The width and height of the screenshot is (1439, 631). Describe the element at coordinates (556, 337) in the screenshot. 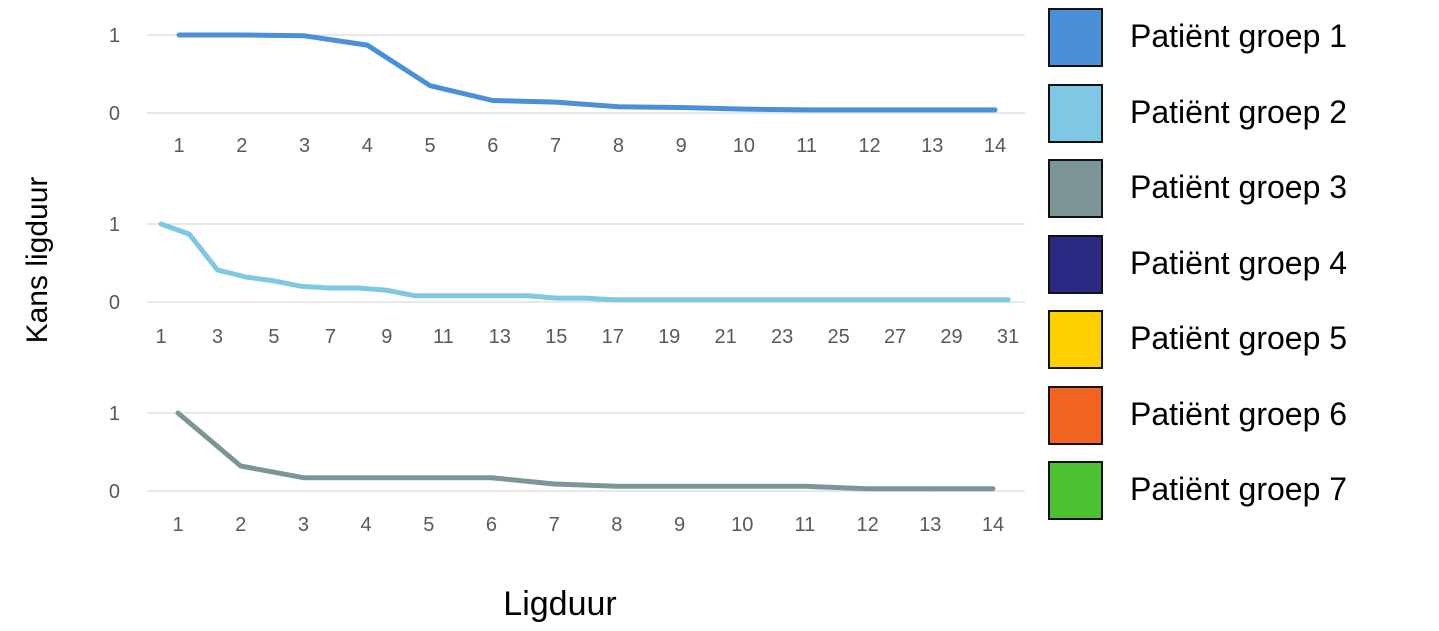

I see `x-tick-label-15: 15` at that location.